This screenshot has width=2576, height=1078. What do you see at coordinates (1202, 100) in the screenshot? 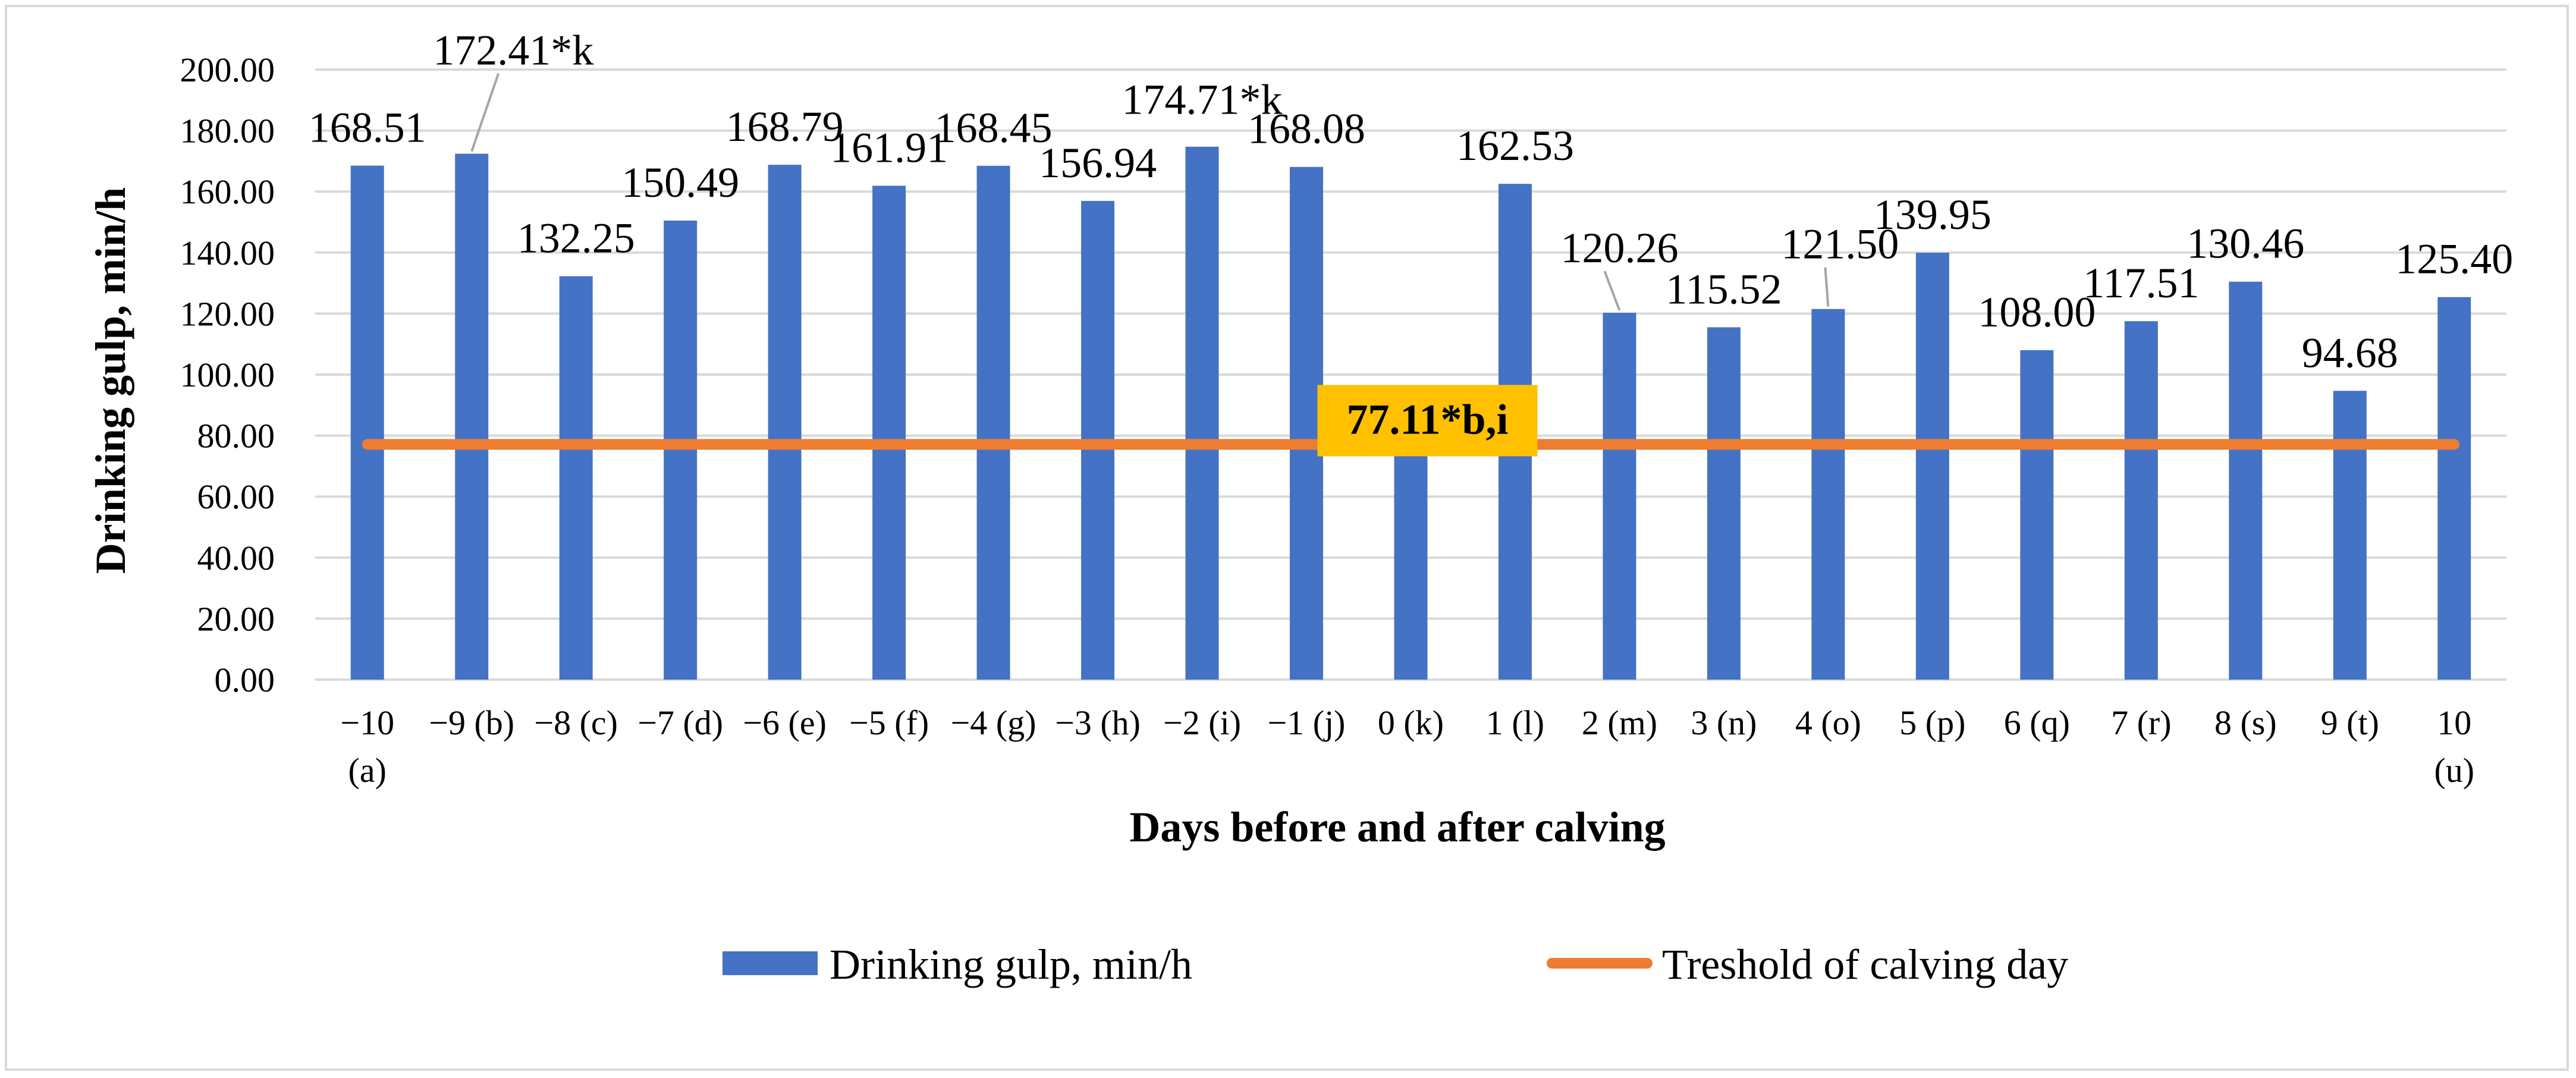
I see `data-label: 174.71*k` at bounding box center [1202, 100].